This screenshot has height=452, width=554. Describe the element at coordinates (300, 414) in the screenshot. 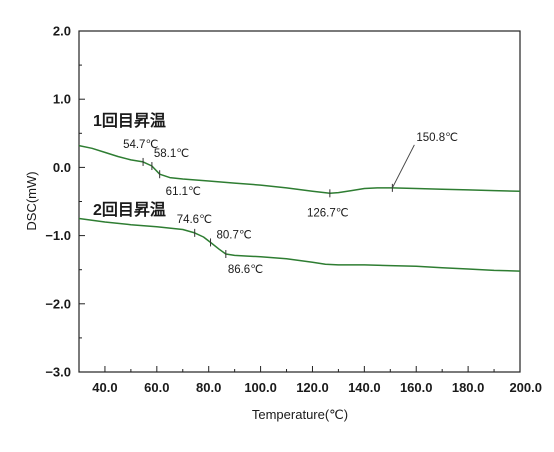

I see `x-axis-title: Temperature(℃)` at that location.